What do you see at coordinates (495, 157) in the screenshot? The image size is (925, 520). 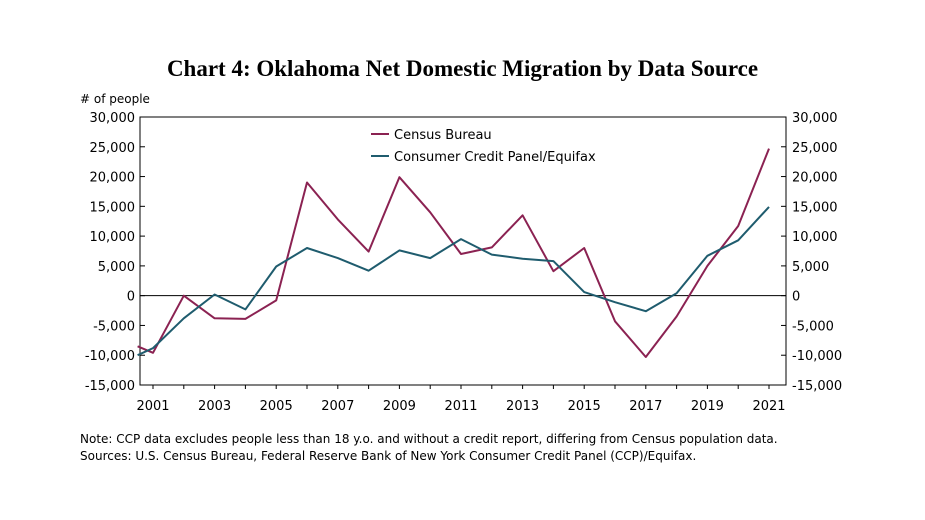 I see `legend-label-2: Consumer Credit Panel/Equifax` at bounding box center [495, 157].